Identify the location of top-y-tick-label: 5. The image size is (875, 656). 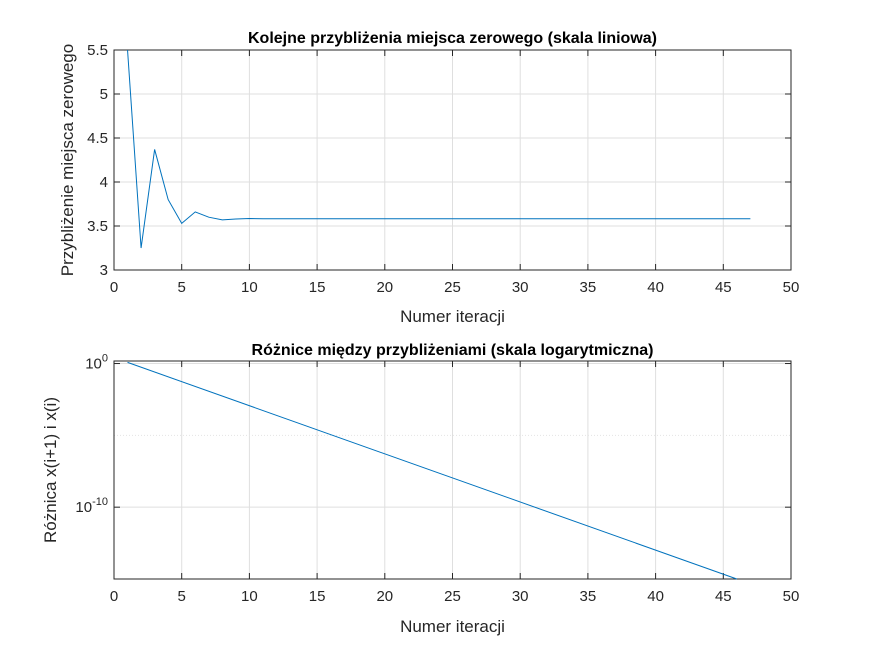
(104, 94).